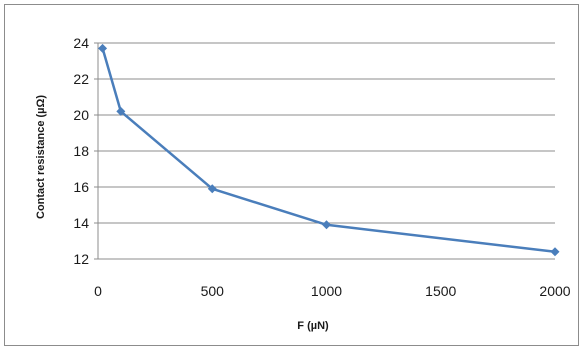  Describe the element at coordinates (326, 291) in the screenshot. I see `x-tick-label-1000: 1000` at that location.